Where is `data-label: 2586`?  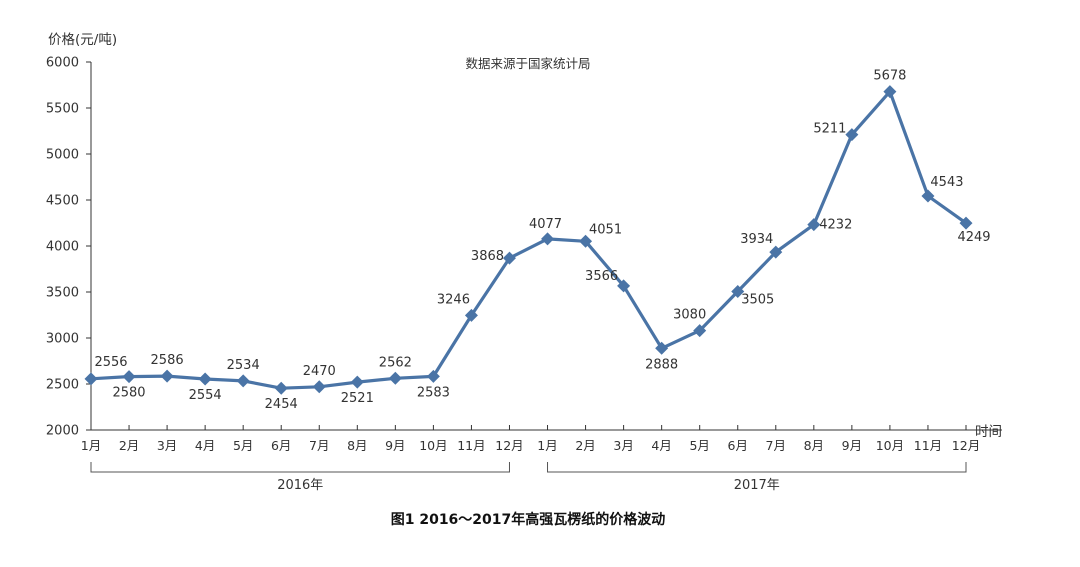 data-label: 2586 is located at coordinates (167, 360).